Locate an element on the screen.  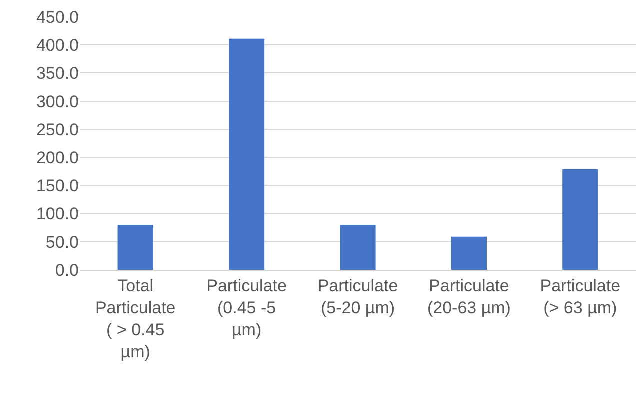
x-tick-label: Total Particulate ( > 0.45 µm) is located at coordinates (135, 319).